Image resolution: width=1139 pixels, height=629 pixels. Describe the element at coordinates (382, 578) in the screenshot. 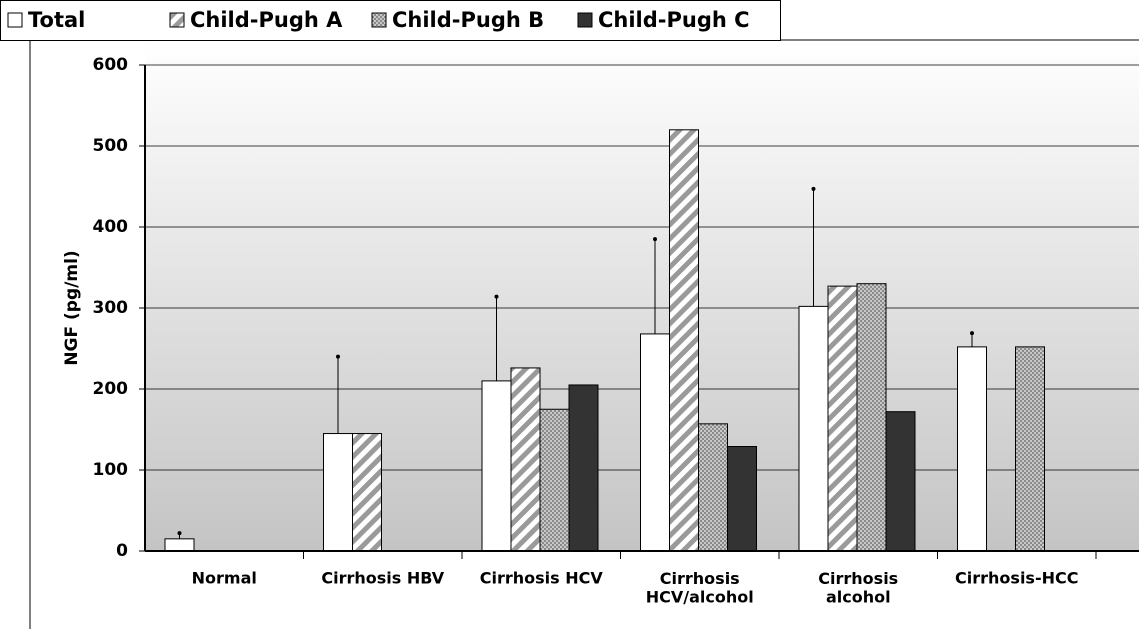

I see `x-tick-label: Cirrhosis HBV` at that location.